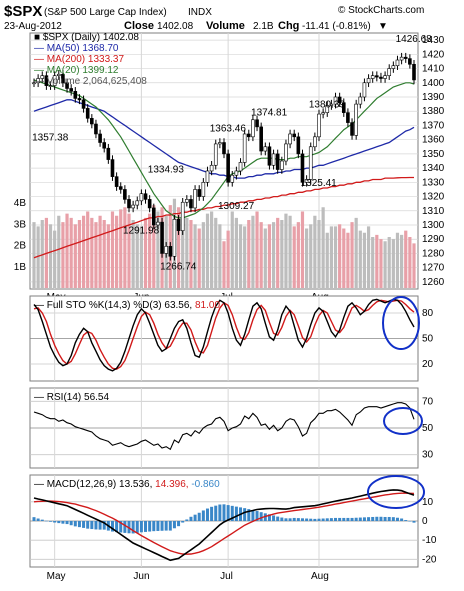  What do you see at coordinates (433, 40) in the screenshot?
I see `price-tick-label: 1430` at bounding box center [433, 40].